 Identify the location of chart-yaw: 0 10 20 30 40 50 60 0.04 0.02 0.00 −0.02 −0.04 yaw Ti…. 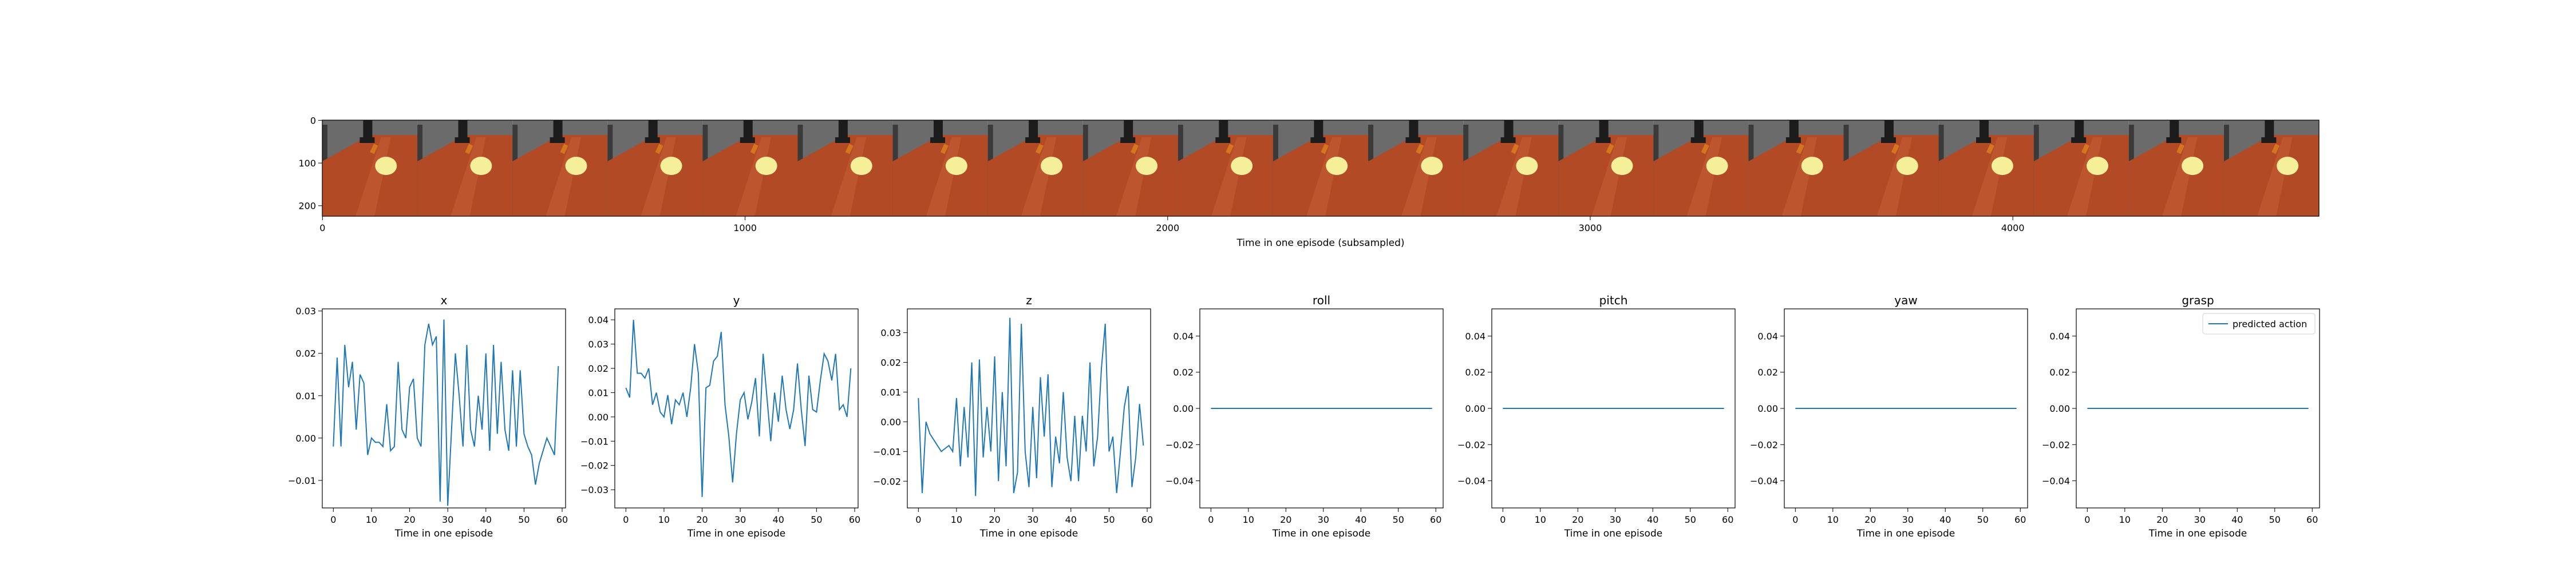
(1889, 416).